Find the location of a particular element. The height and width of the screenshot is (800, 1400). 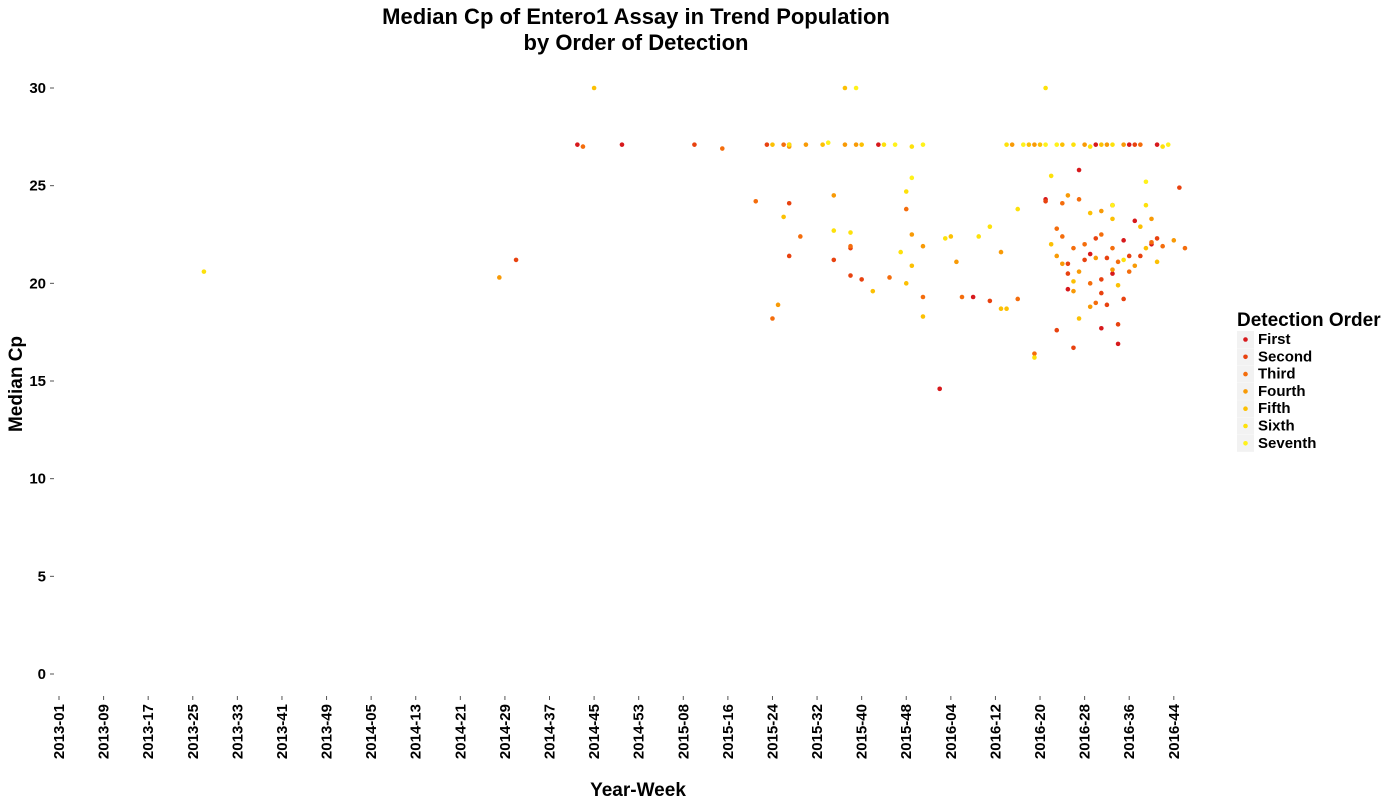

y-tick-label: 5 is located at coordinates (42, 576).